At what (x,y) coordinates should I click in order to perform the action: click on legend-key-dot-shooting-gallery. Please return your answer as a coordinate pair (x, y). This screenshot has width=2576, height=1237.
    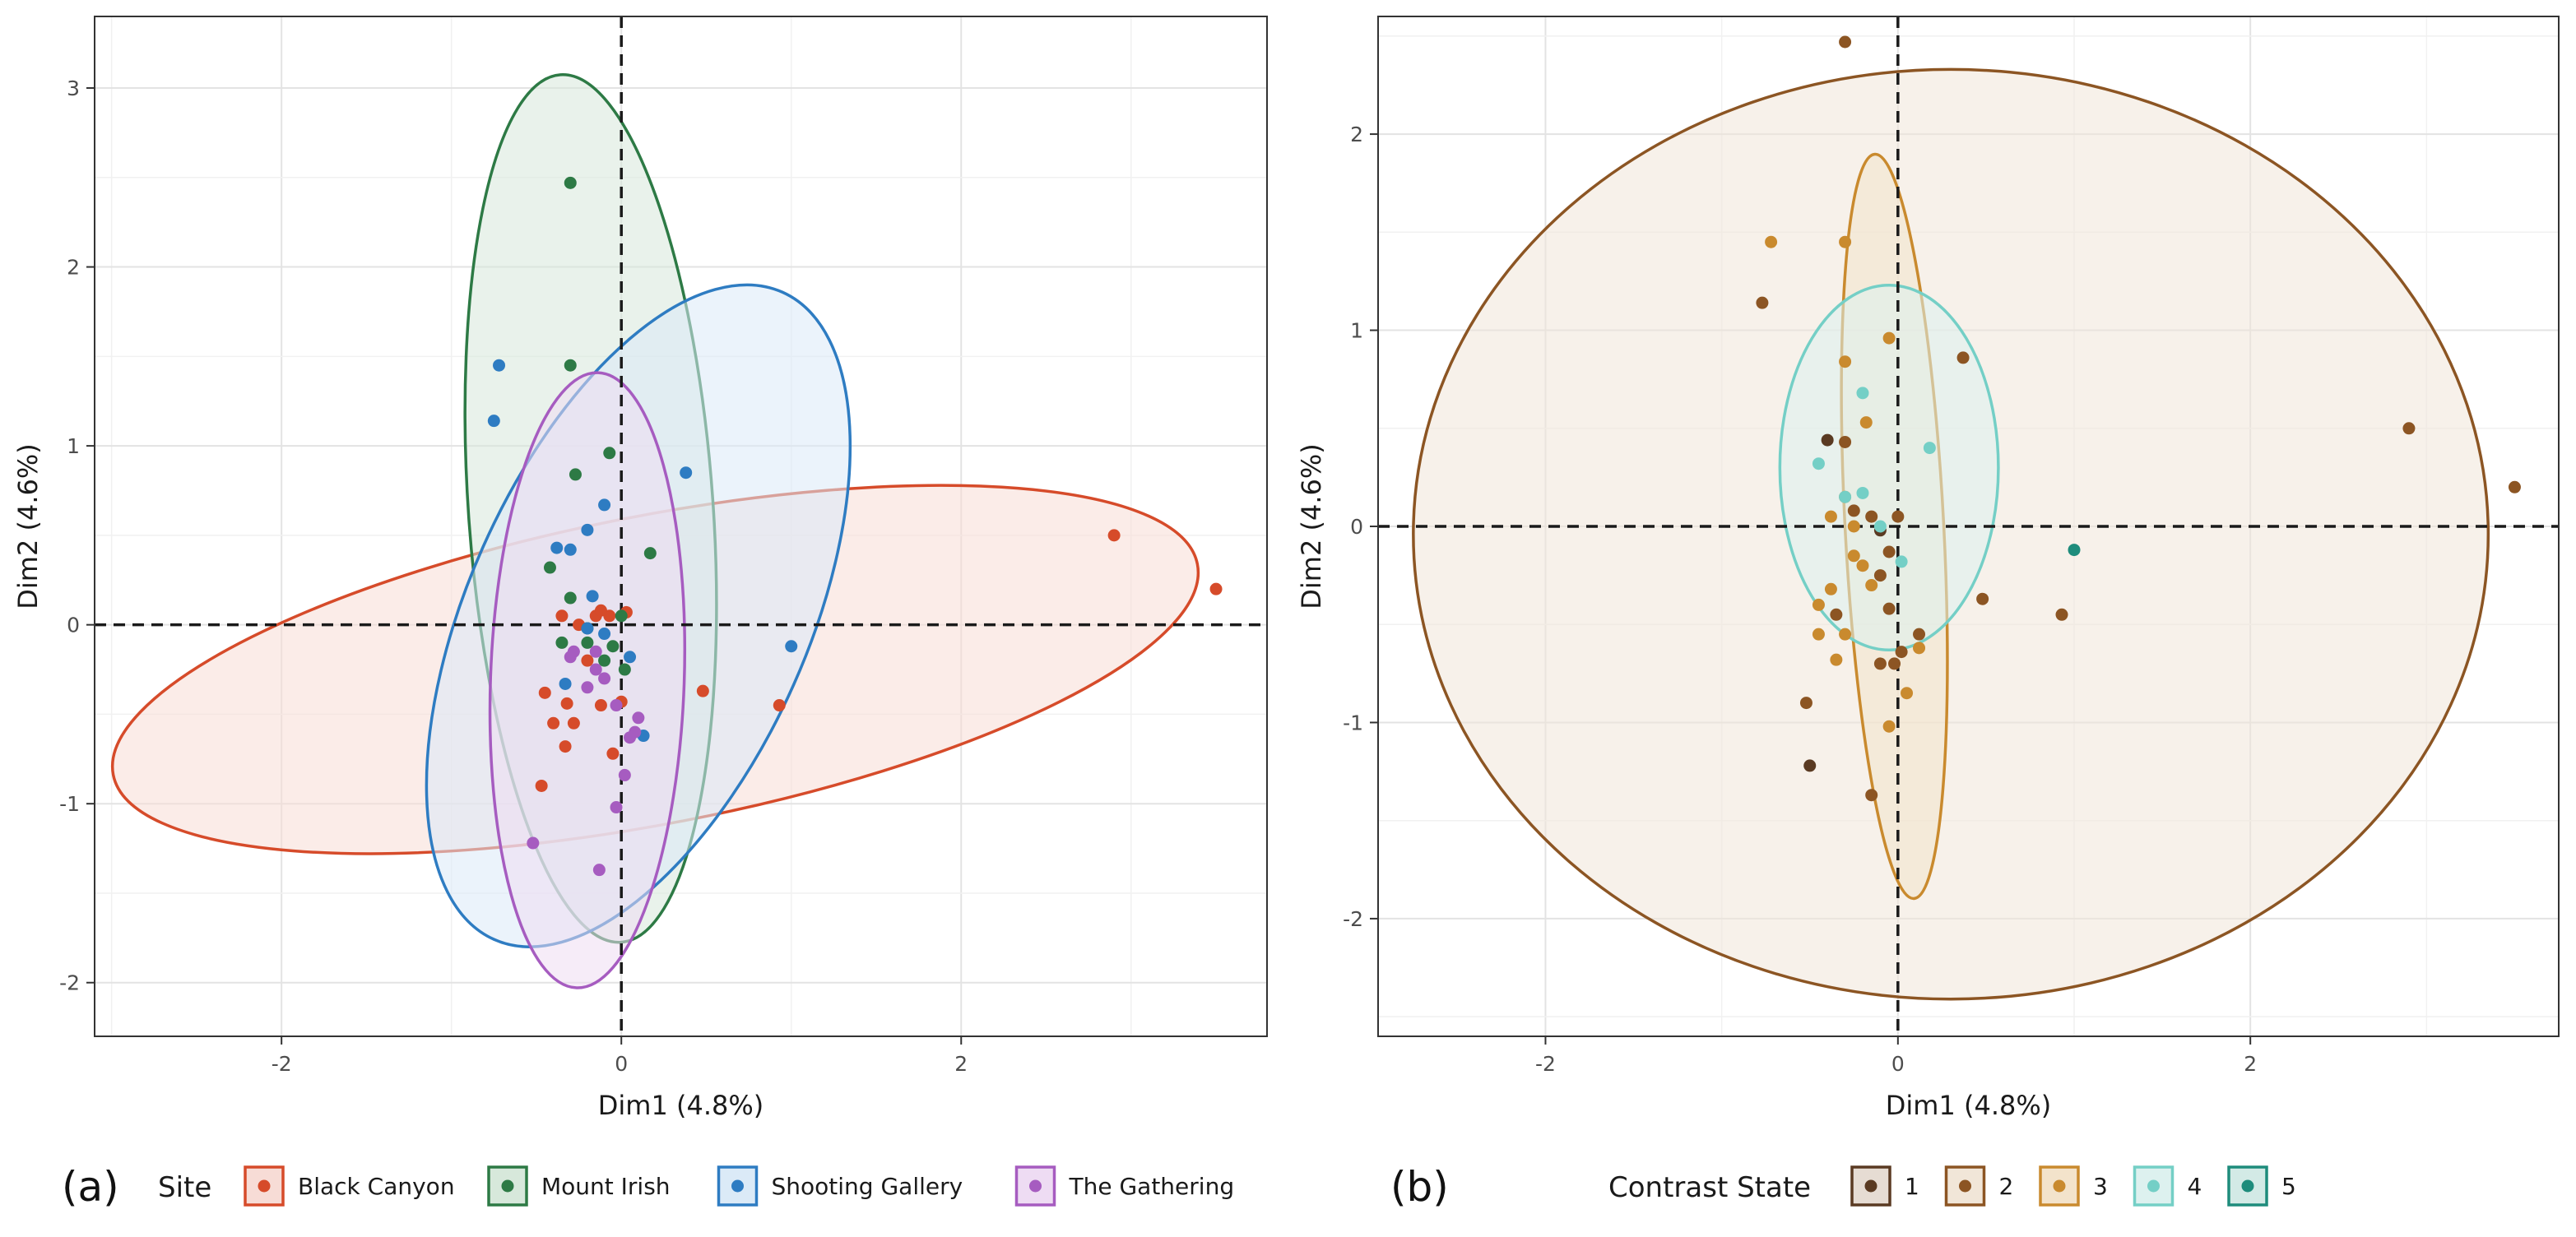
    Looking at the image, I should click on (737, 1186).